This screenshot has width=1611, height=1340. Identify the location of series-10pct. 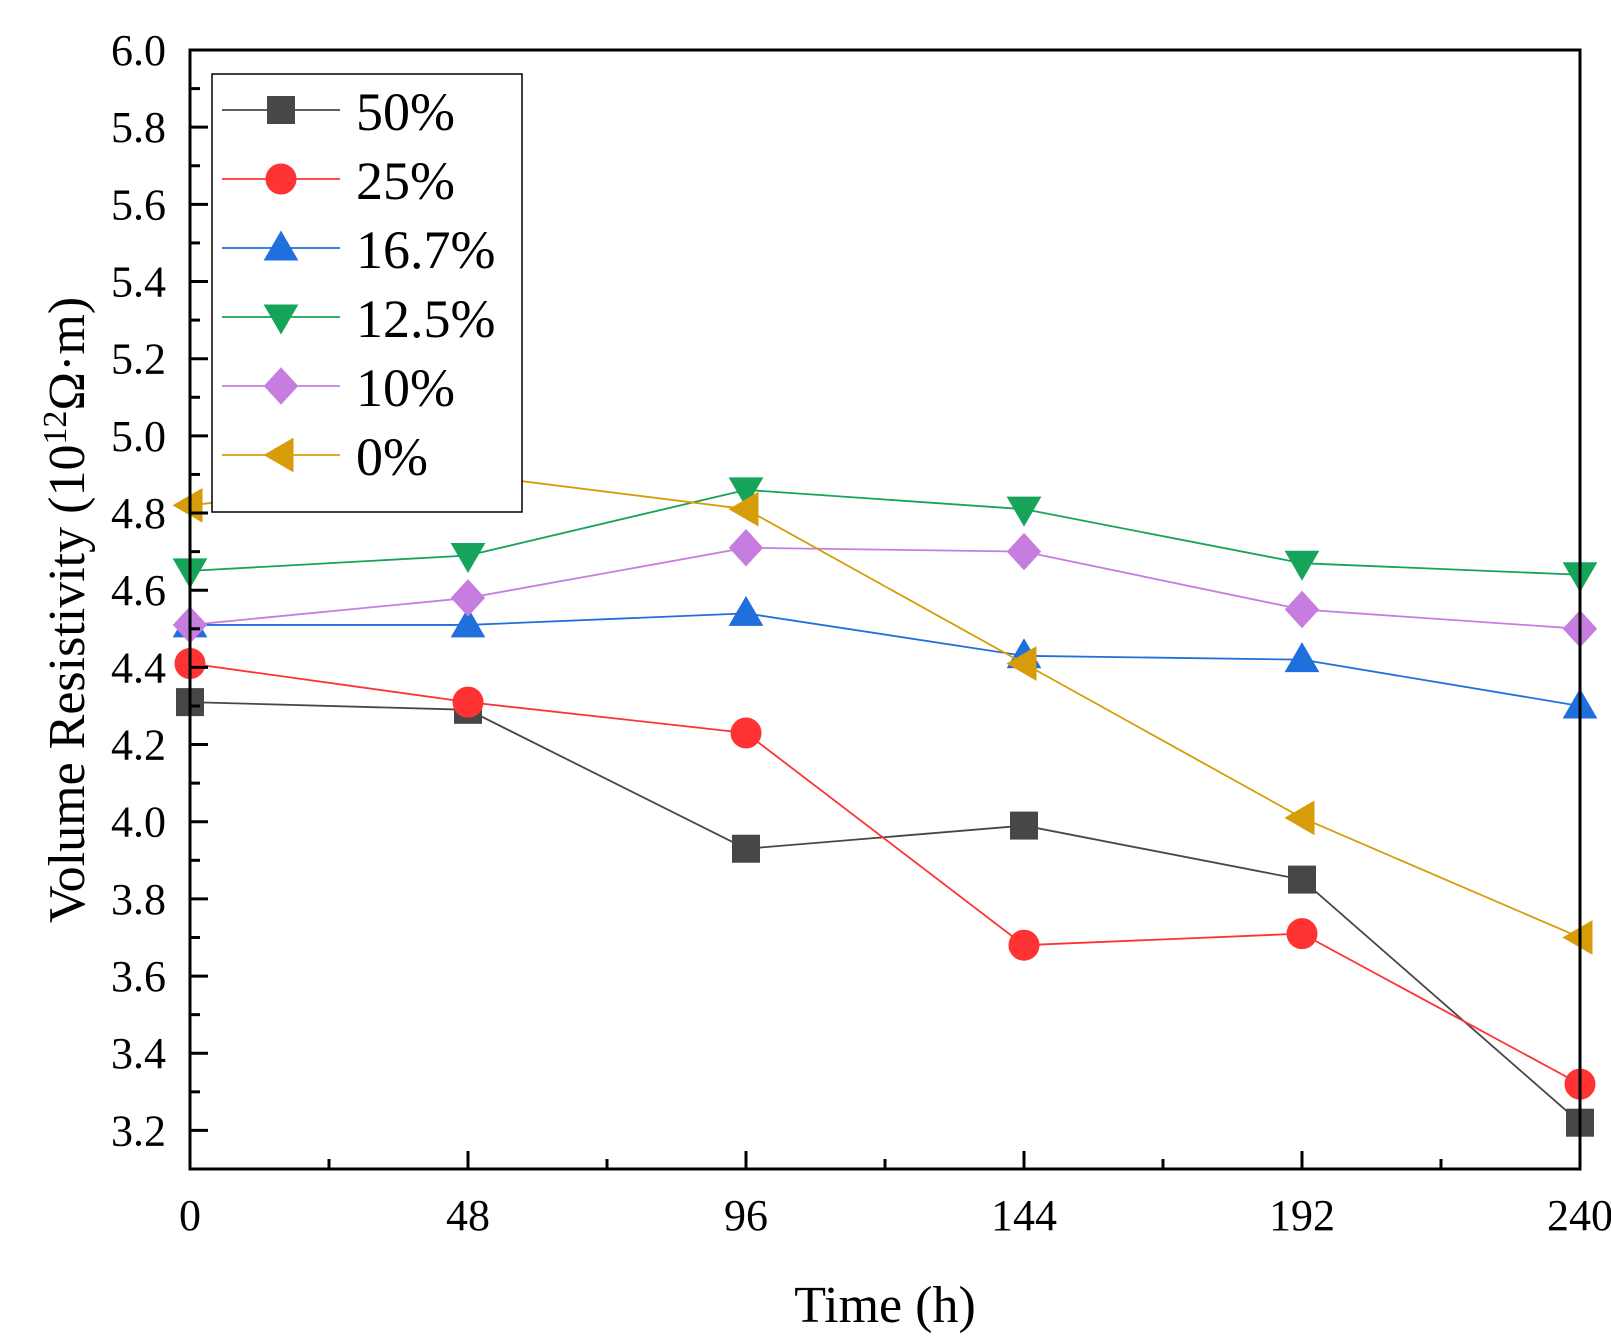
(885, 588).